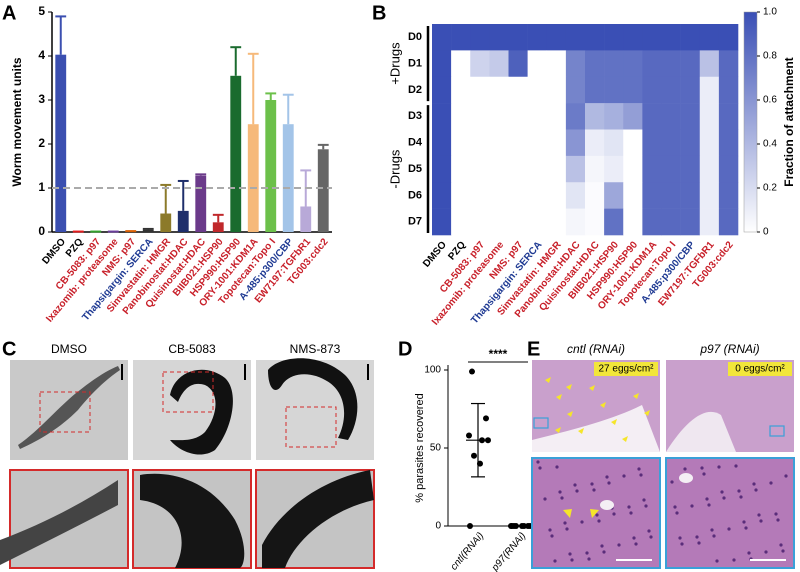  I want to click on colorbar-tick-label: 1.0, so click(770, 12).